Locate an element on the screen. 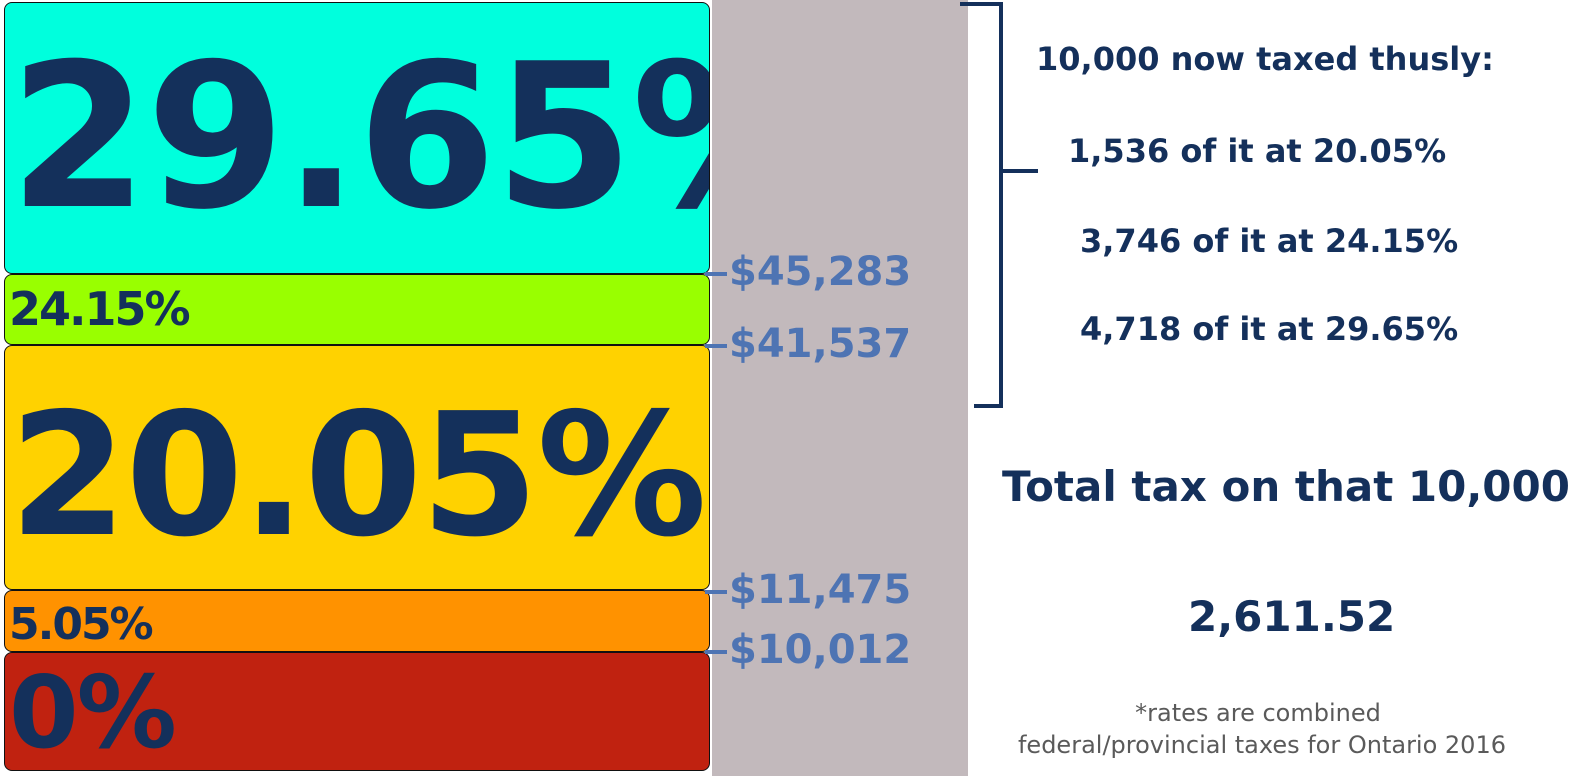  bracket-line-tick is located at coordinates (1019, 171).